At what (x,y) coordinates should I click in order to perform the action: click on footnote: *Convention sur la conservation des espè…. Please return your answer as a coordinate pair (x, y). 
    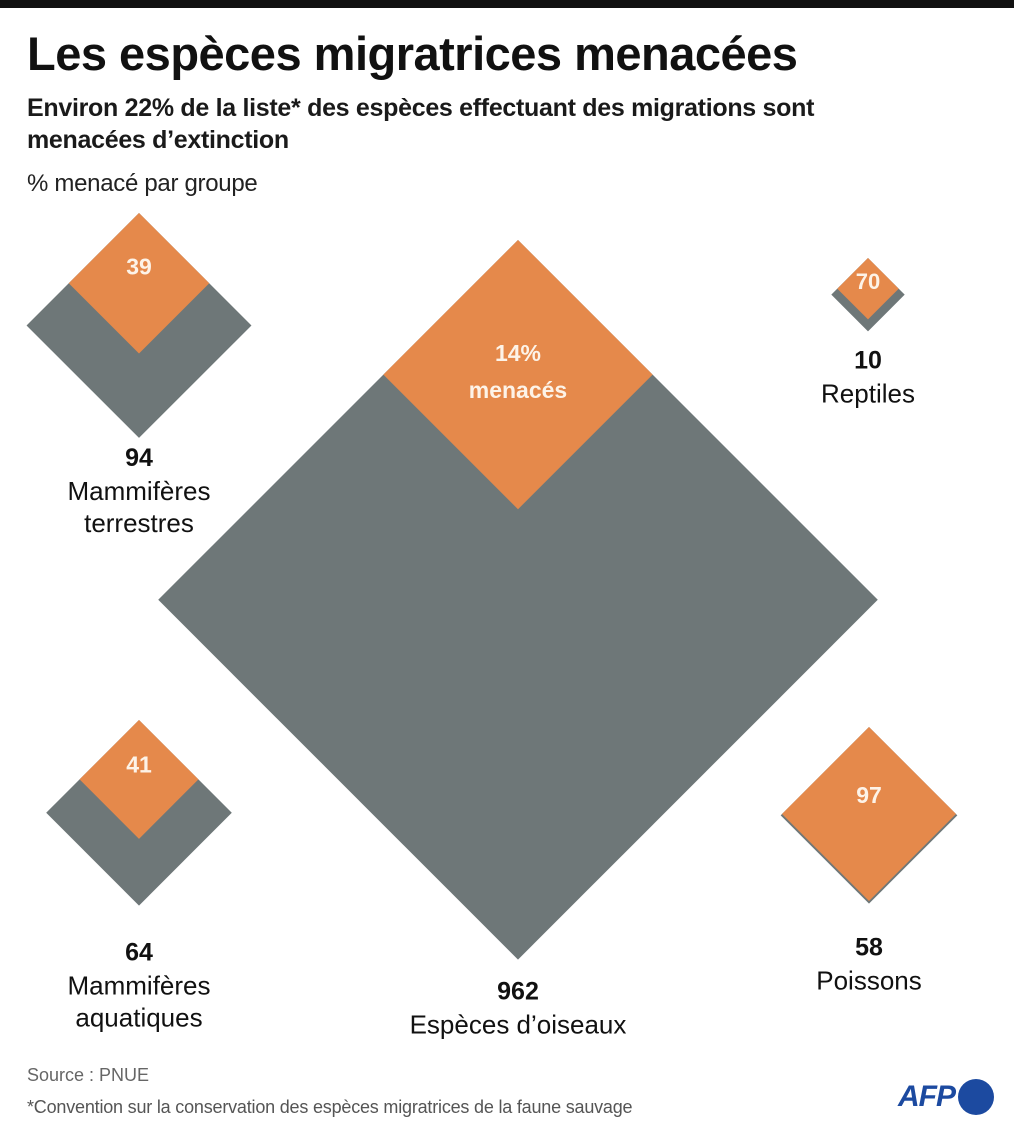
    Looking at the image, I should click on (330, 1107).